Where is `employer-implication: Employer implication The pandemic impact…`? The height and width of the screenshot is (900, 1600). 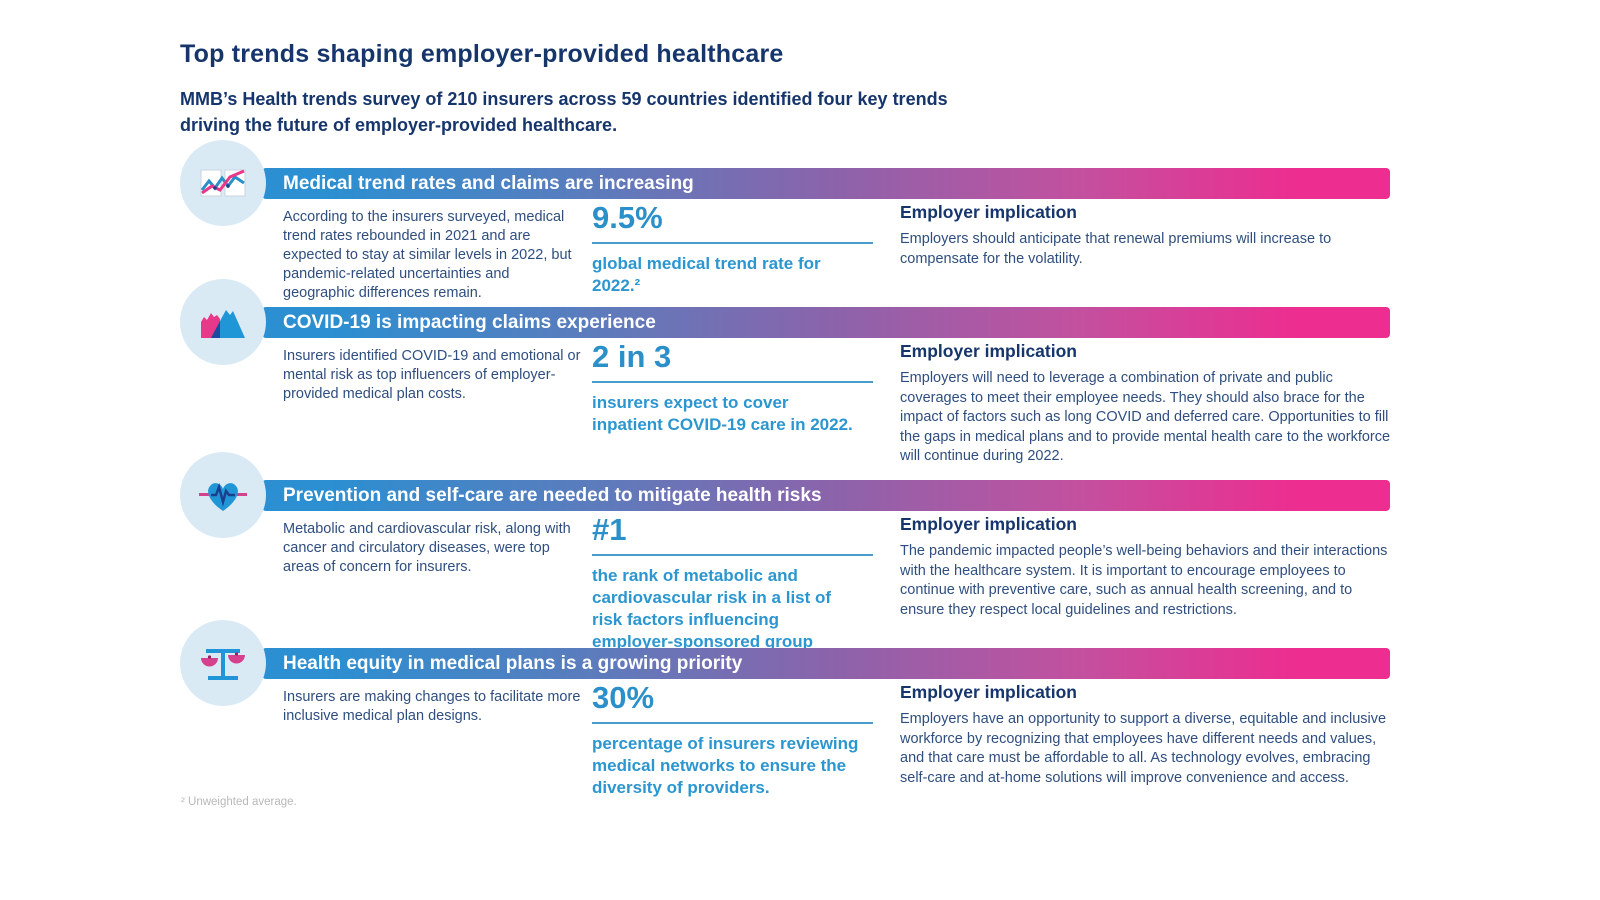
employer-implication: Employer implication The pandemic impact… is located at coordinates (1147, 567).